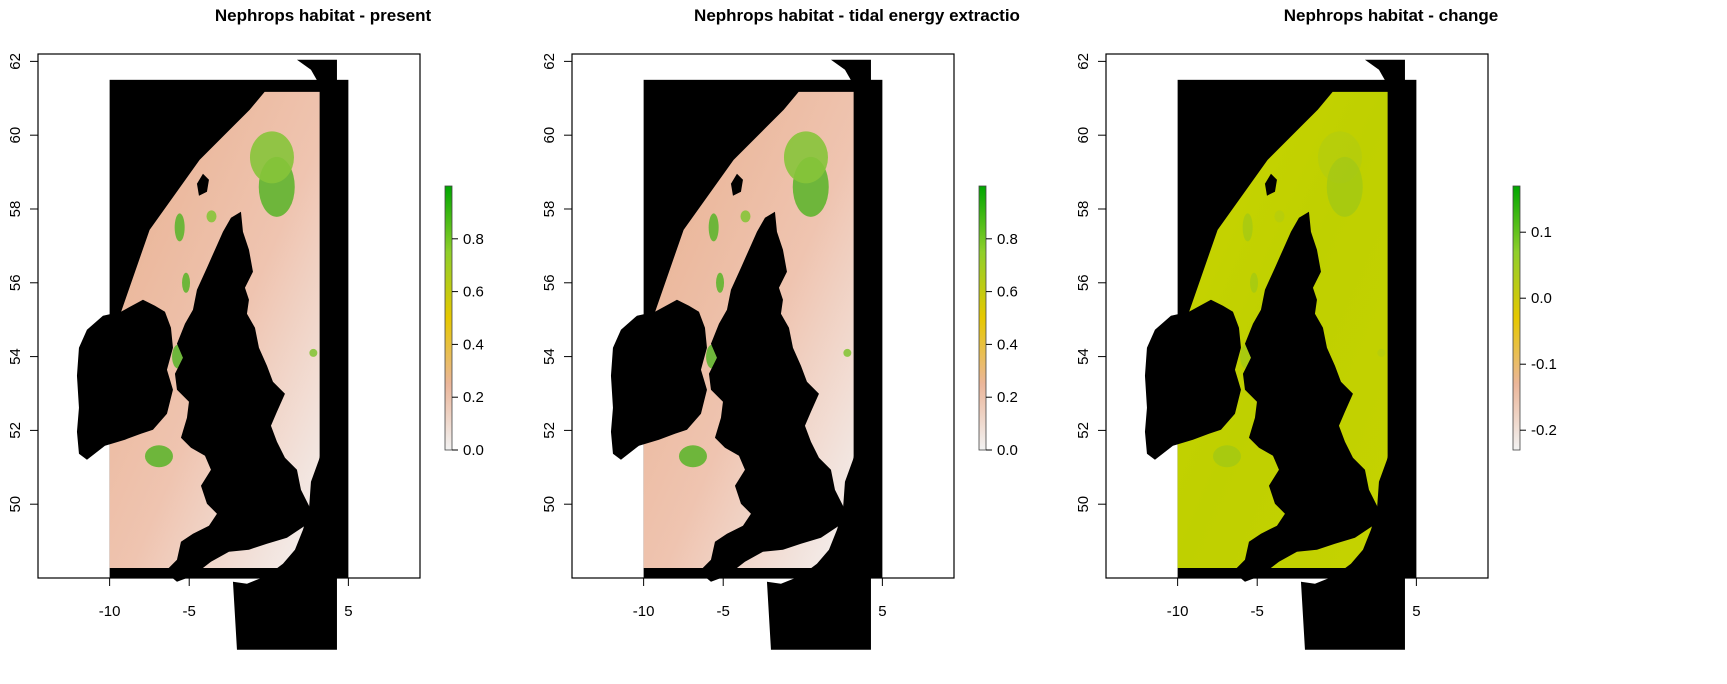 The image size is (1727, 684). Describe the element at coordinates (1544, 430) in the screenshot. I see `legend-tick-label: -0.2` at that location.